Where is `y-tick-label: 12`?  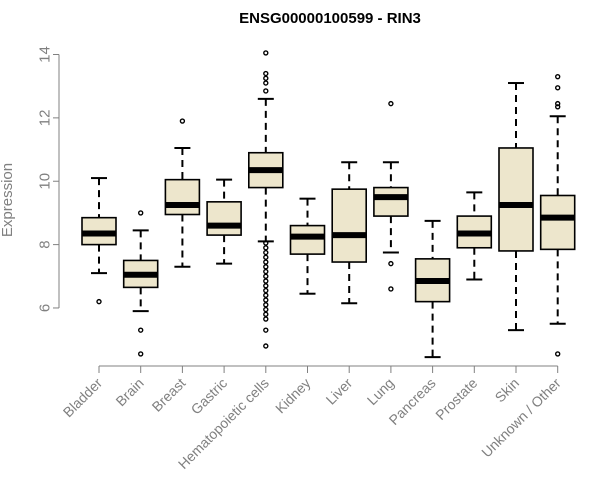
y-tick-label: 12 is located at coordinates (45, 118).